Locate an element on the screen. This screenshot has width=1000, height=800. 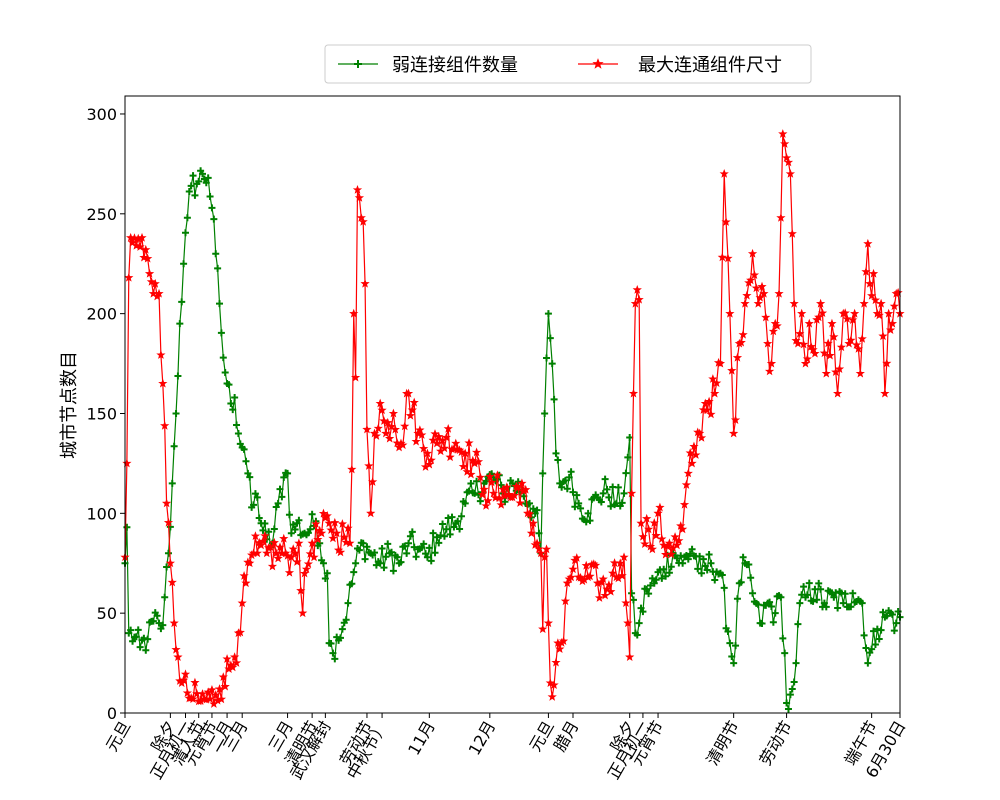
y-tick-label: 100 is located at coordinates (101, 513).